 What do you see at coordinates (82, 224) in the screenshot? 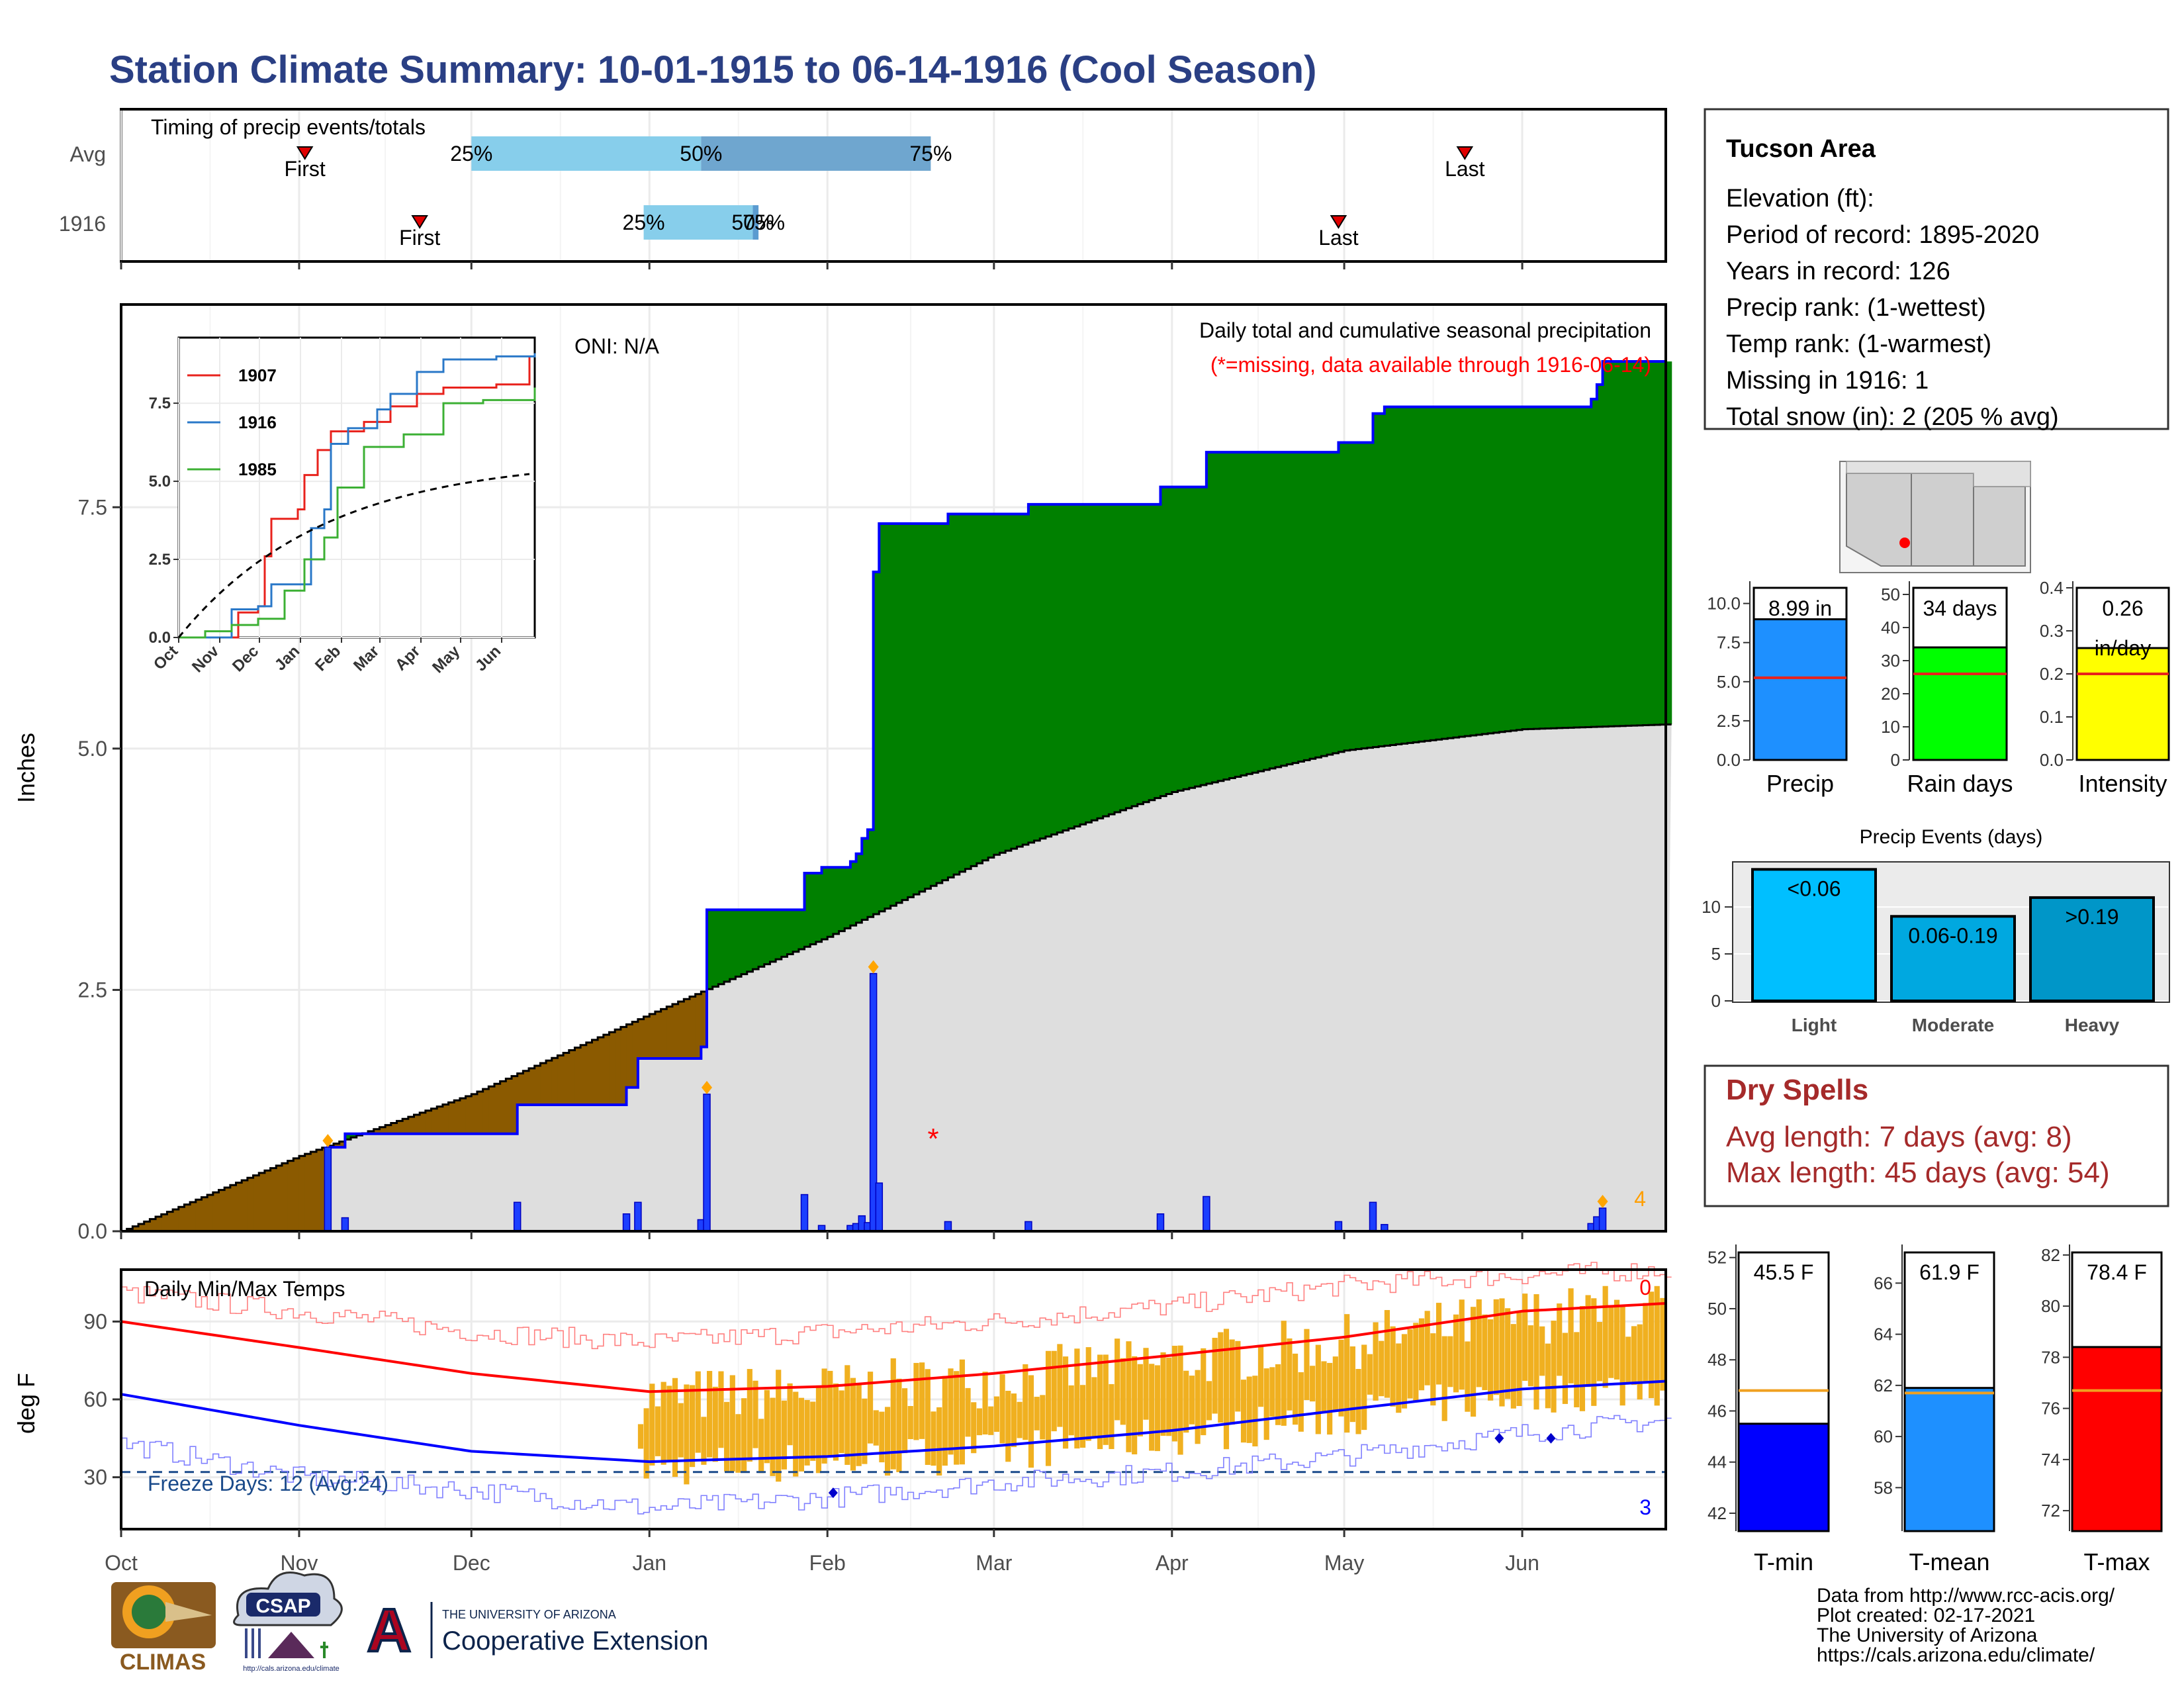
I see `timing-row-1916-label: 1916` at bounding box center [82, 224].